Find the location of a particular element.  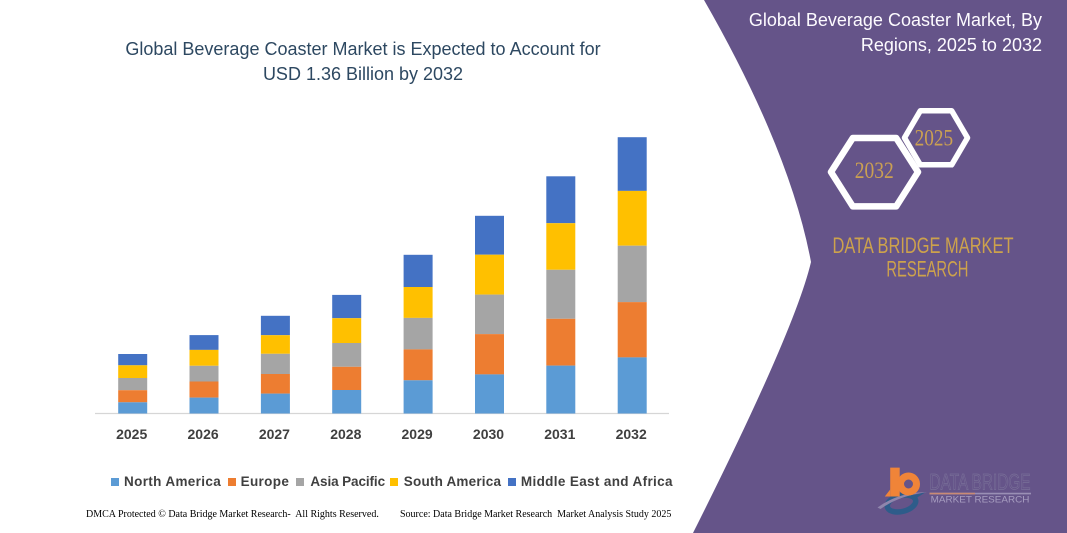

svg-text: 2032 is located at coordinates (874, 170).